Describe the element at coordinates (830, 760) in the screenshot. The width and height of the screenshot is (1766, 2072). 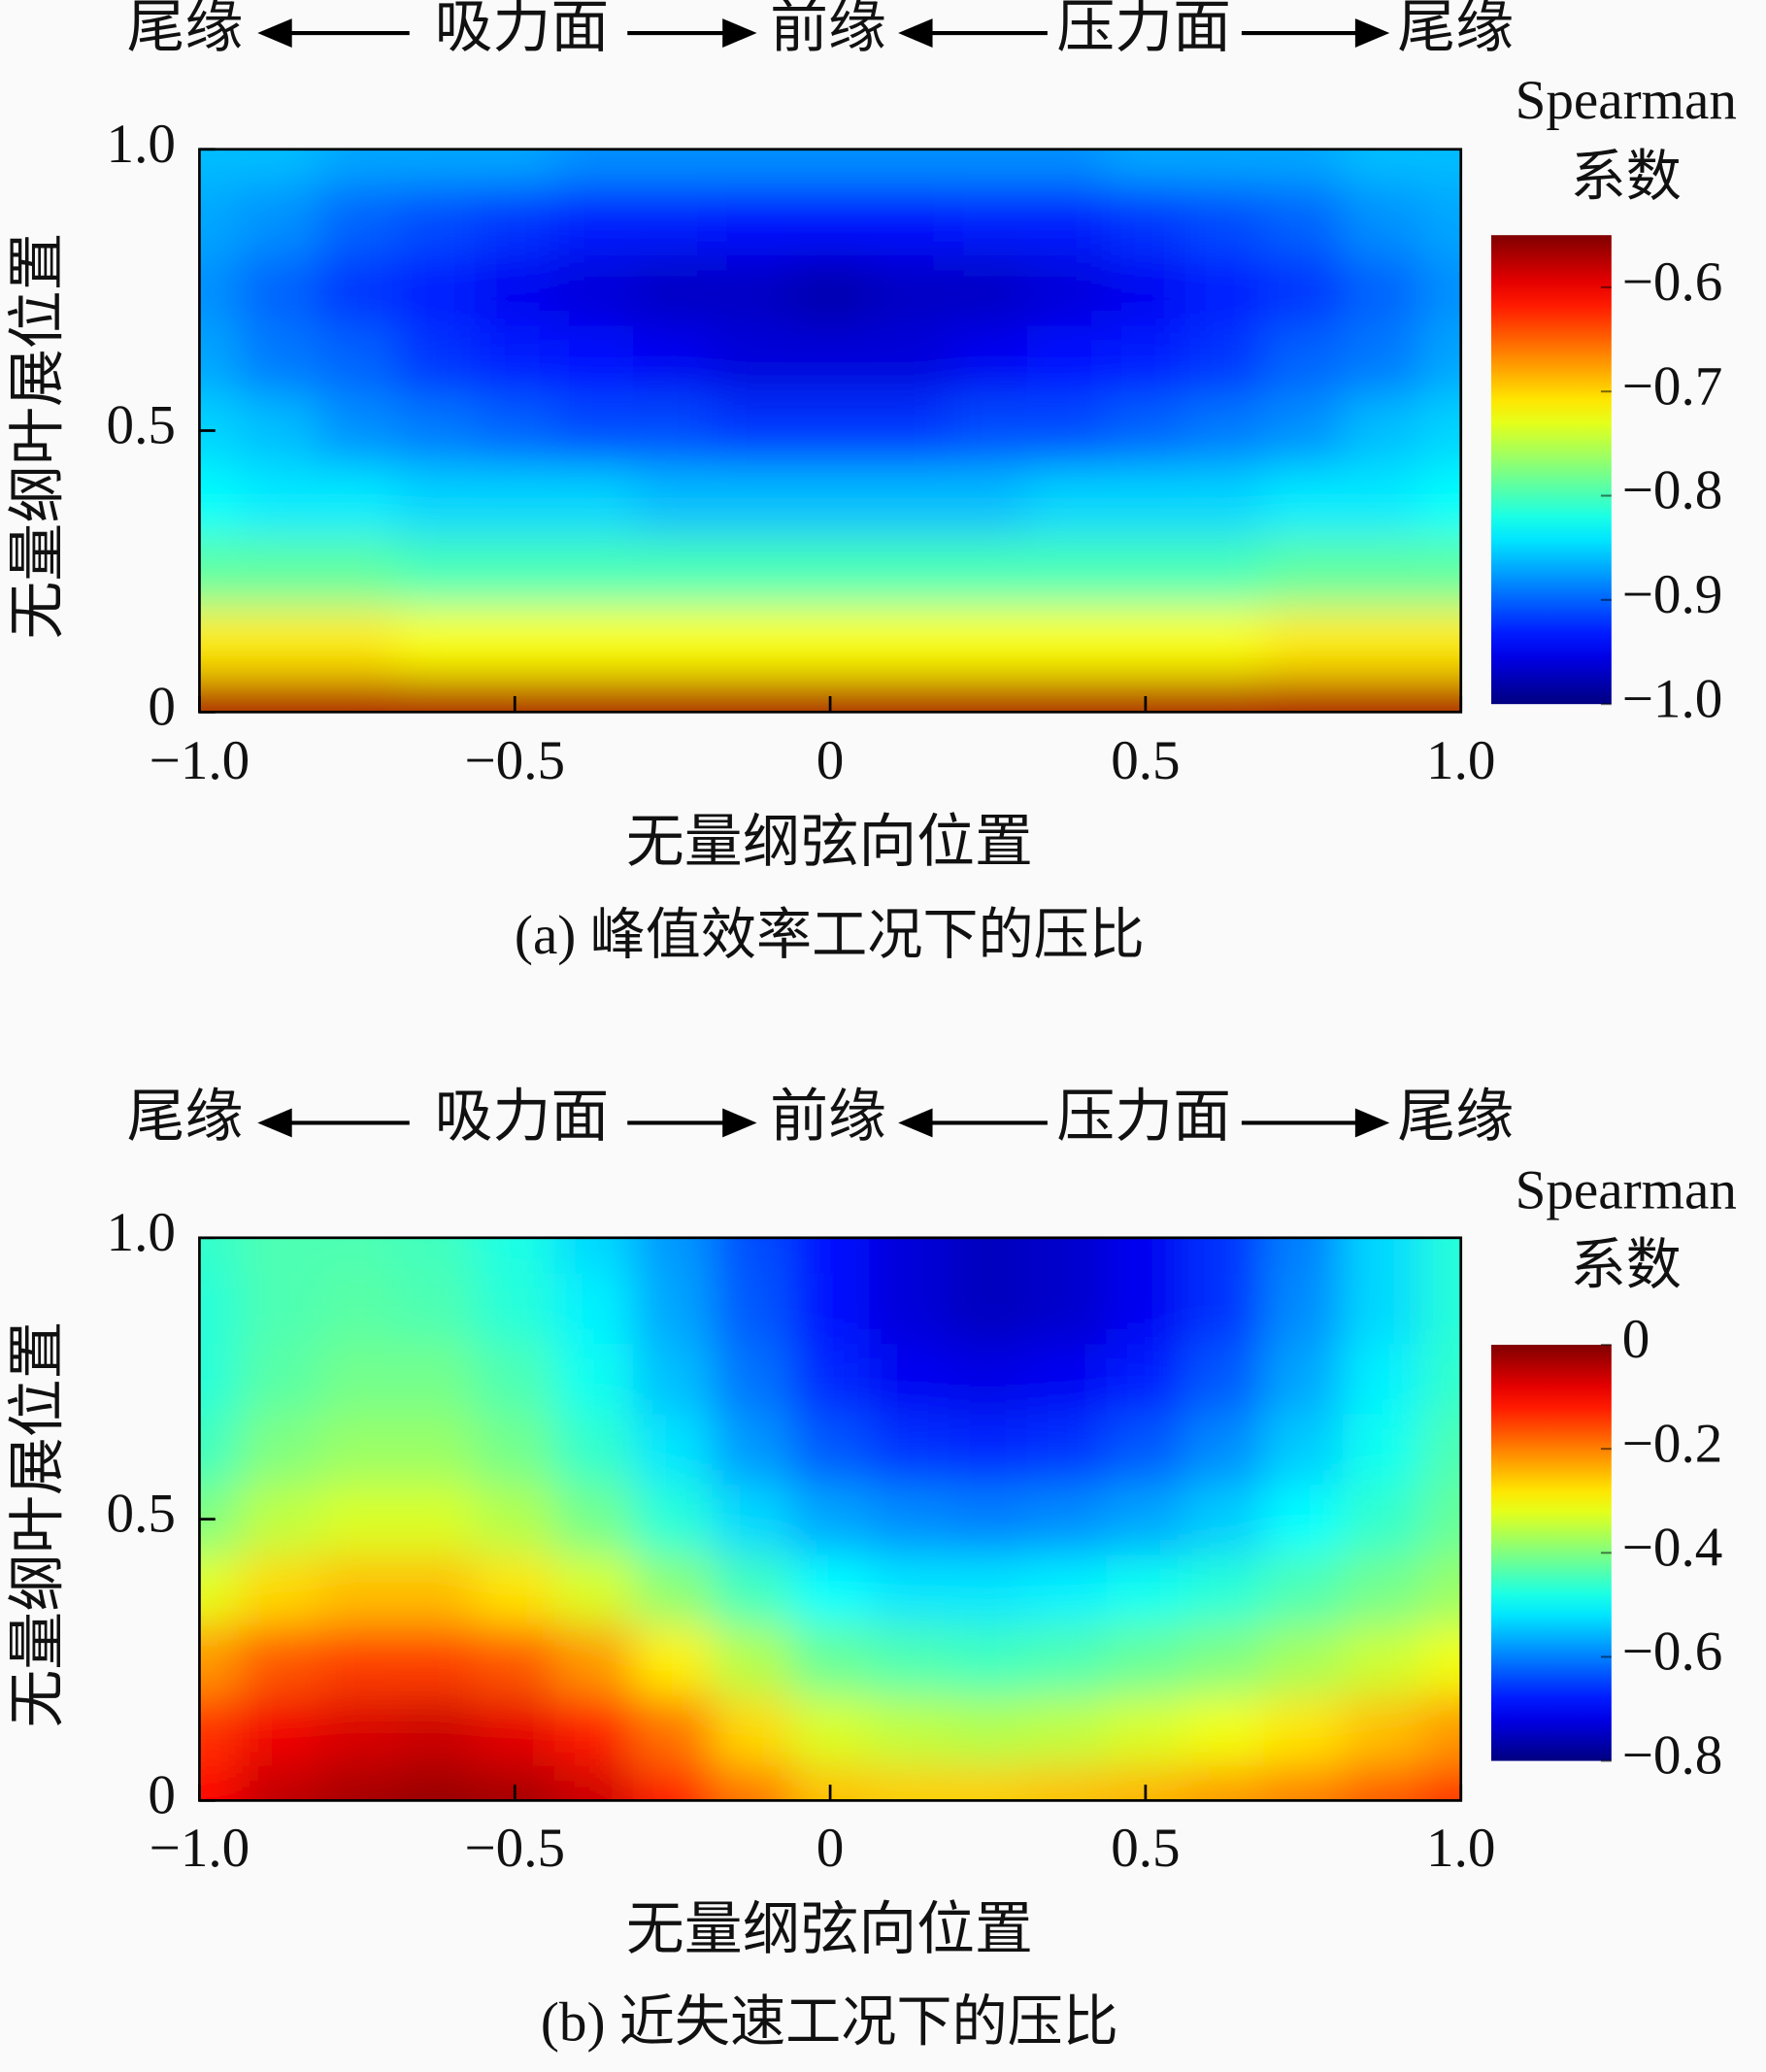
I see `x-tick-label: 0` at that location.